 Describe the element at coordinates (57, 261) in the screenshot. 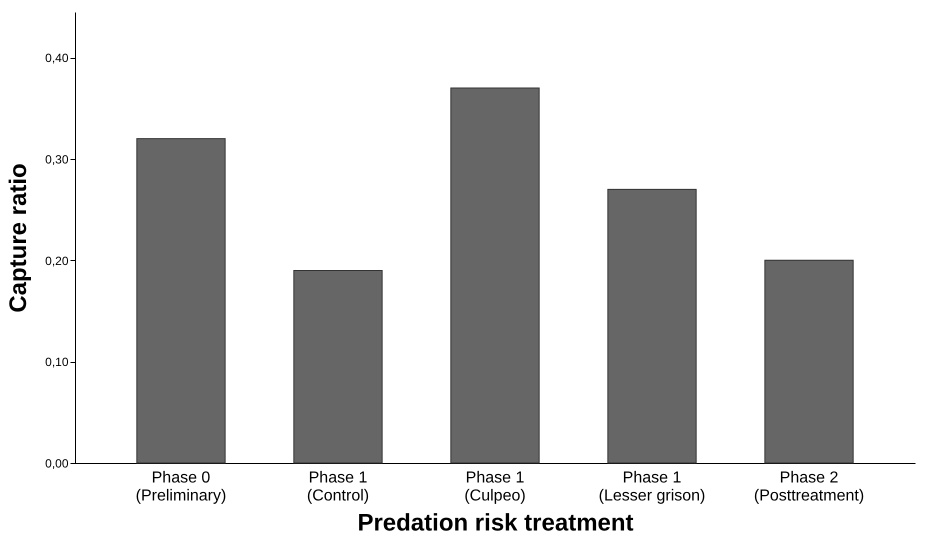

I see `y-tick-label: 0,20` at that location.